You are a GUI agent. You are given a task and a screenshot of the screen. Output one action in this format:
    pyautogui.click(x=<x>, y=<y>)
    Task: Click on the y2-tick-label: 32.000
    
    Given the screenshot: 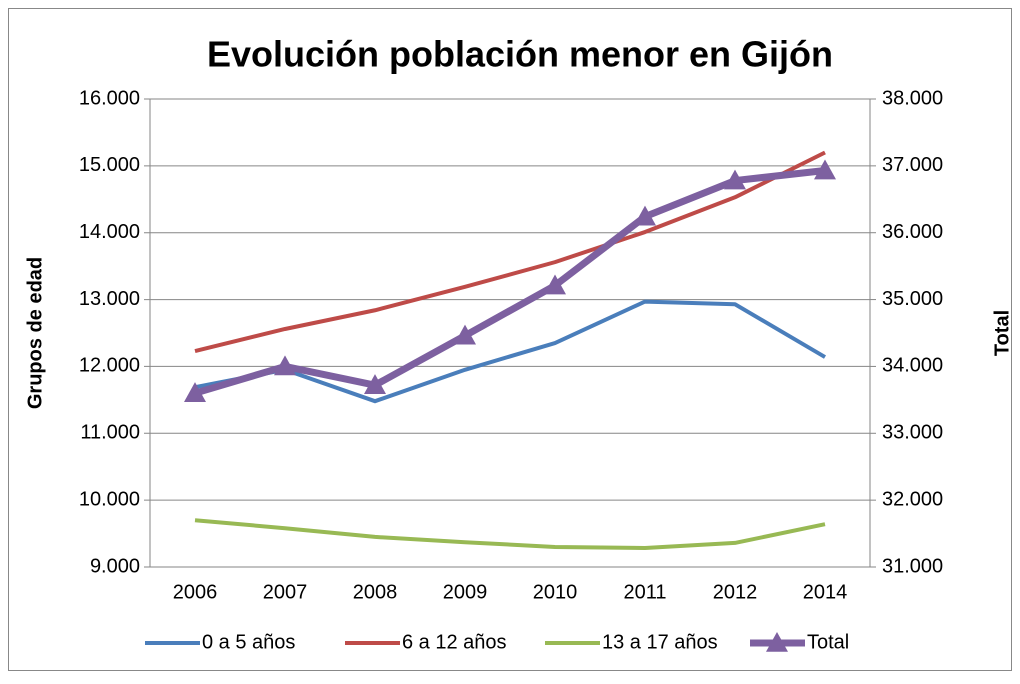 What is the action you would take?
    pyautogui.click(x=912, y=499)
    